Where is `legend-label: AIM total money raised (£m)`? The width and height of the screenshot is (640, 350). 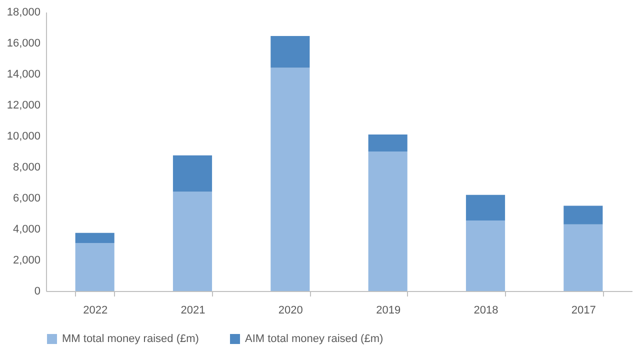 legend-label: AIM total money raised (£m) is located at coordinates (314, 339).